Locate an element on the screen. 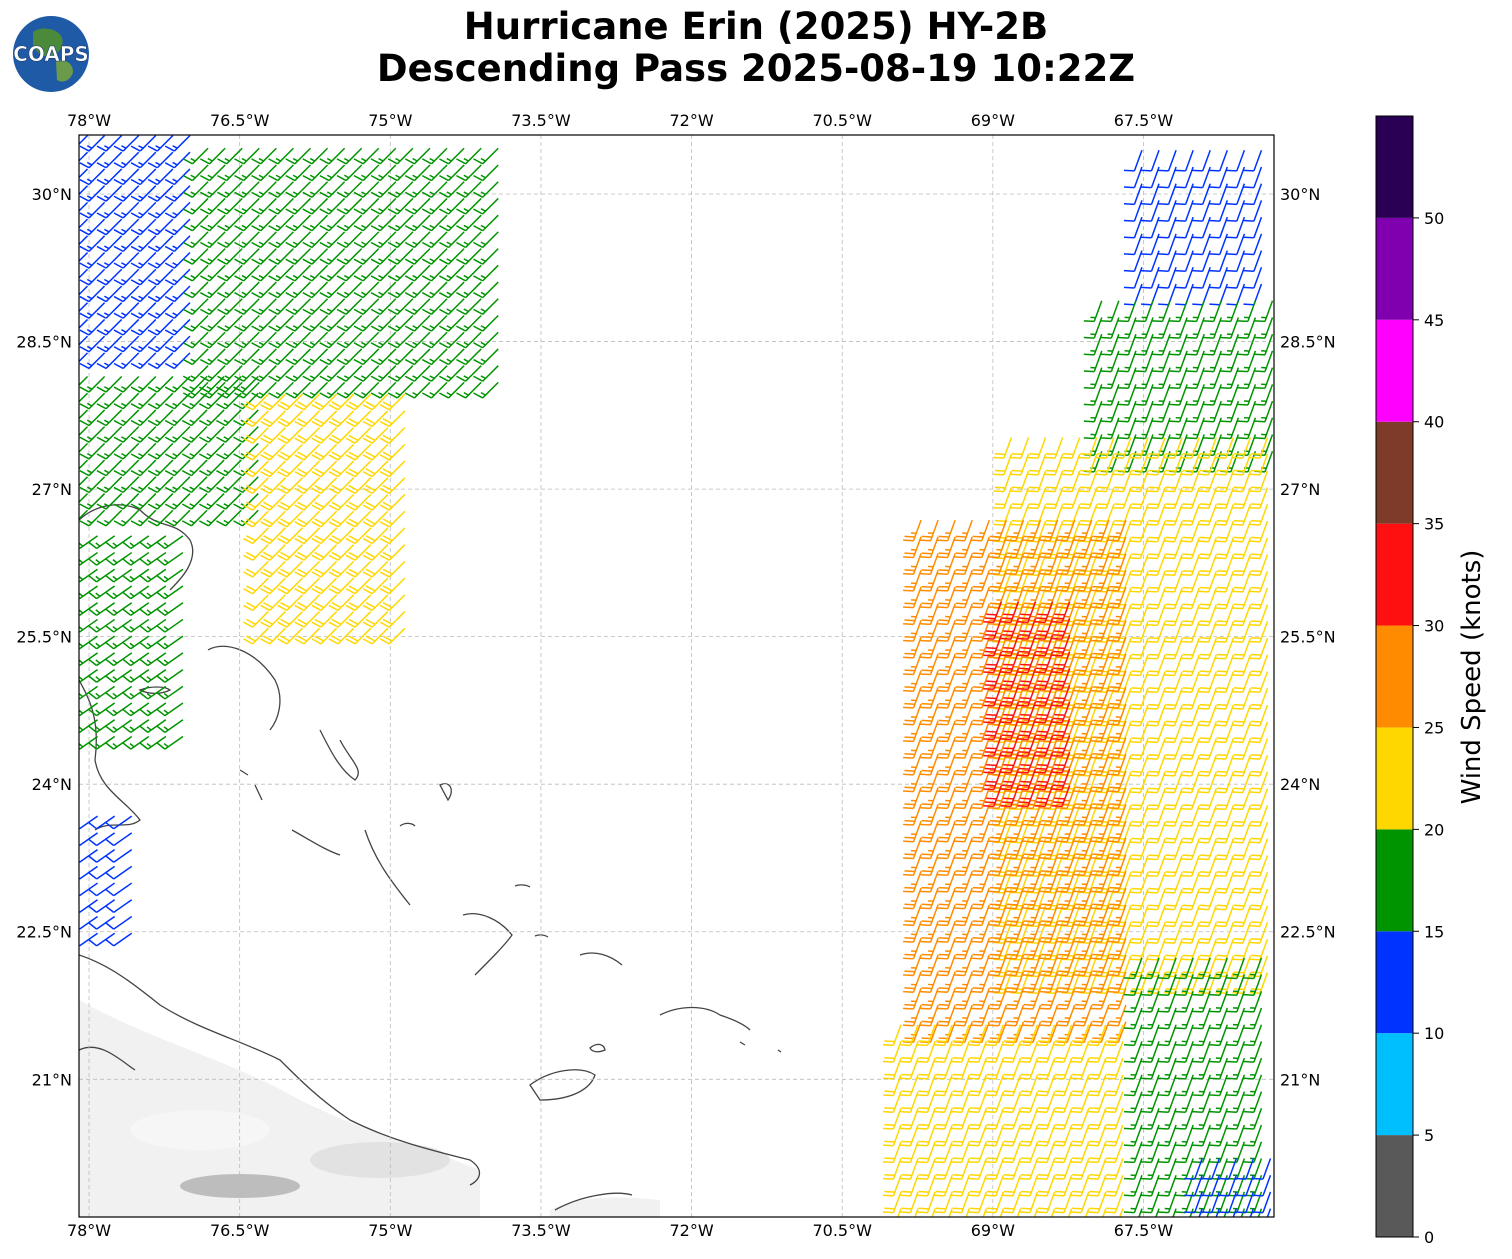 This screenshot has height=1259, width=1512. title-line-1: Hurricane Erin (2025) HY-2B is located at coordinates (756, 26).